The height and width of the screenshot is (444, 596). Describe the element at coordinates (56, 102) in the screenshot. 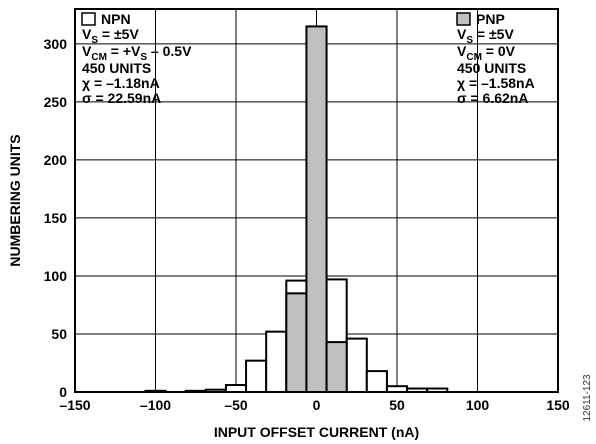

I see `y-tick-label: 250` at that location.